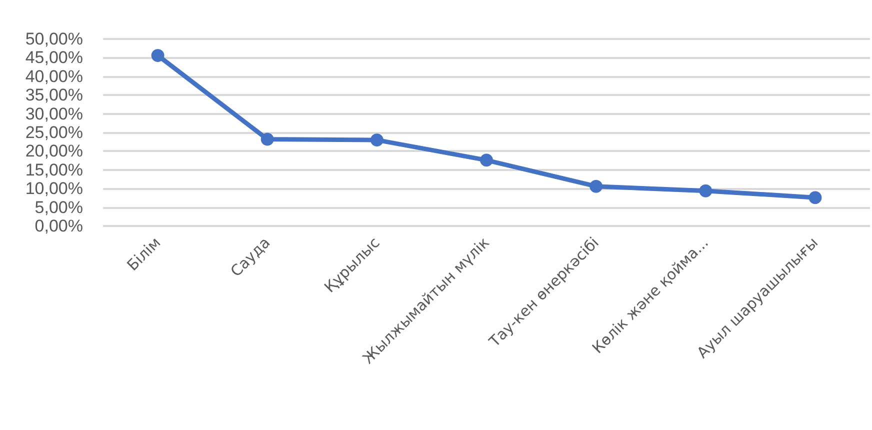 The height and width of the screenshot is (430, 872). Describe the element at coordinates (54, 76) in the screenshot. I see `y-tick-label: 40,00%` at that location.